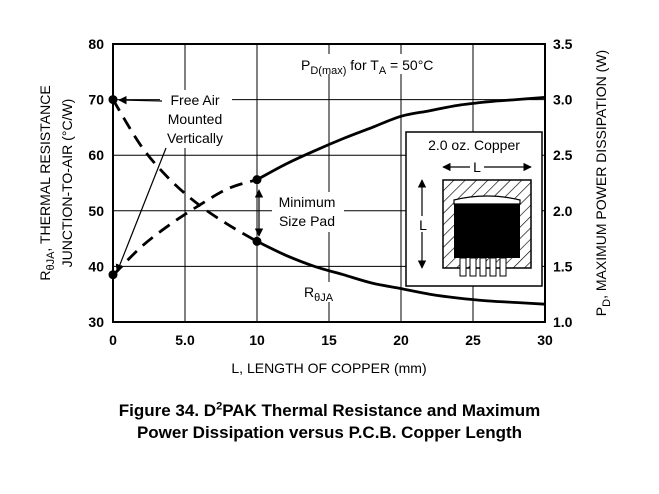 This screenshot has height=494, width=659. What do you see at coordinates (319, 294) in the screenshot?
I see `svg-text: RθJA` at bounding box center [319, 294].